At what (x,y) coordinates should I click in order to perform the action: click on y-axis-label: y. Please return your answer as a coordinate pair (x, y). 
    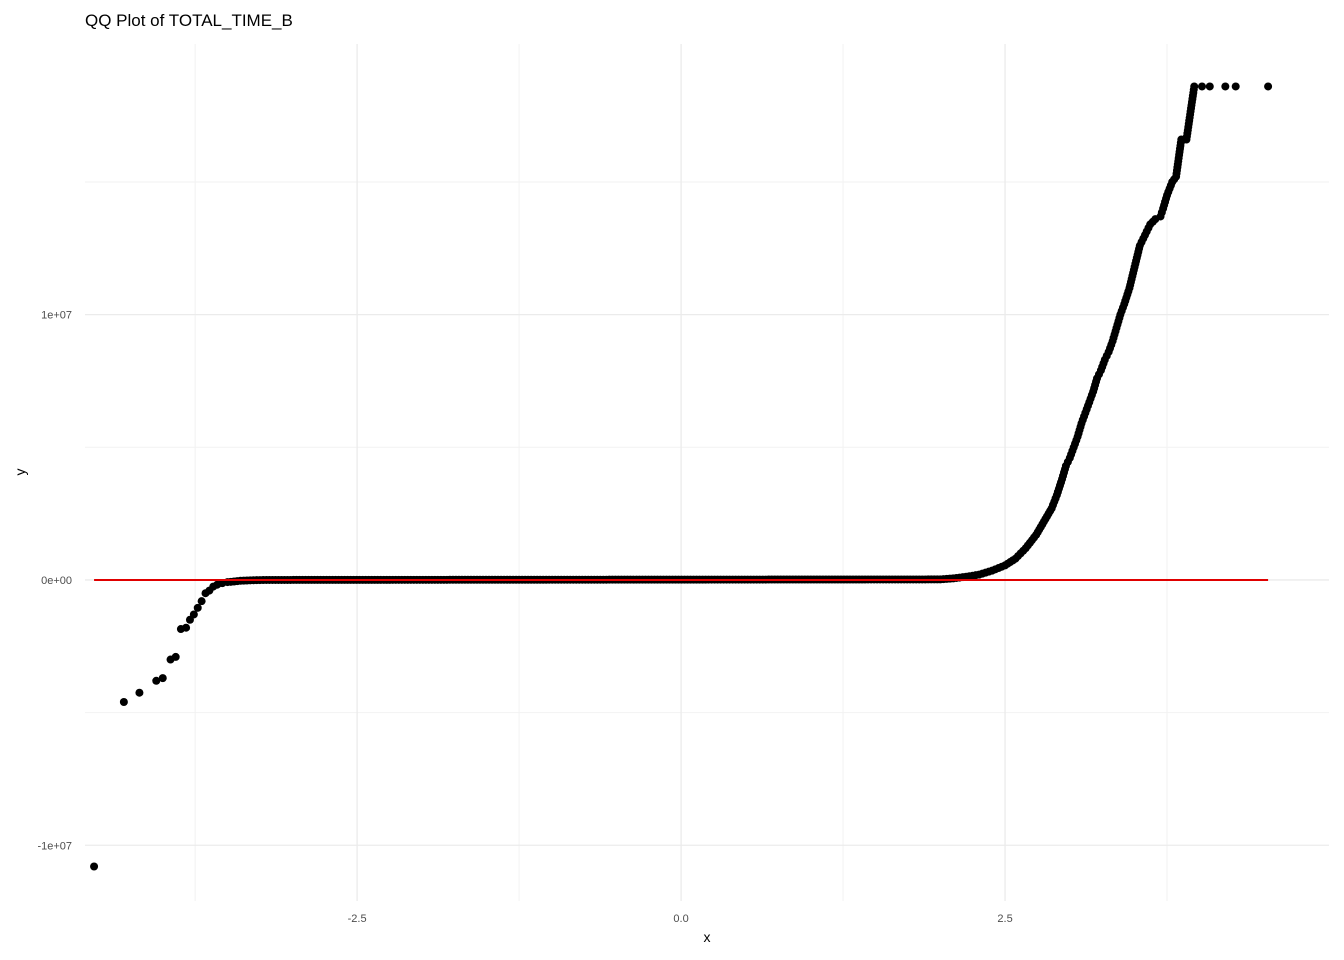
    Looking at the image, I should click on (20, 472).